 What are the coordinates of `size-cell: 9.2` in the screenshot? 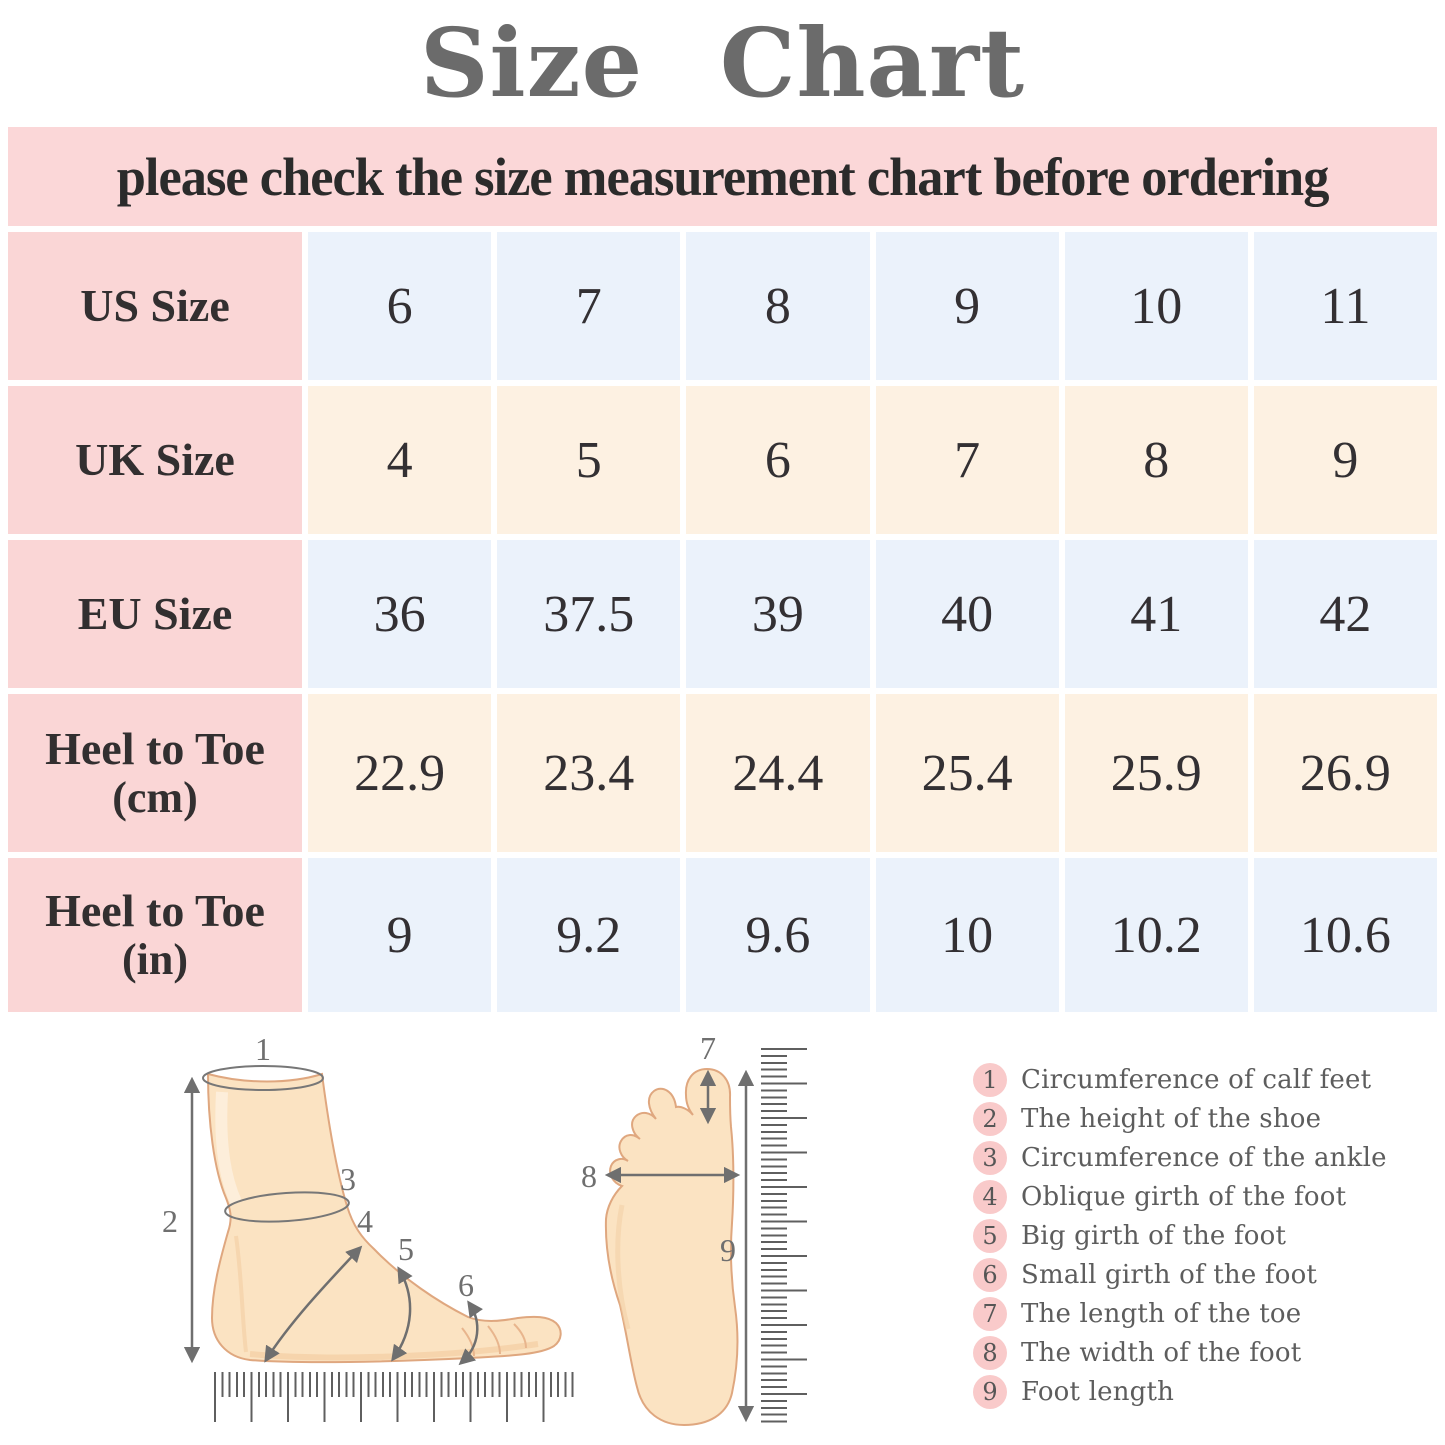 It's located at (589, 935).